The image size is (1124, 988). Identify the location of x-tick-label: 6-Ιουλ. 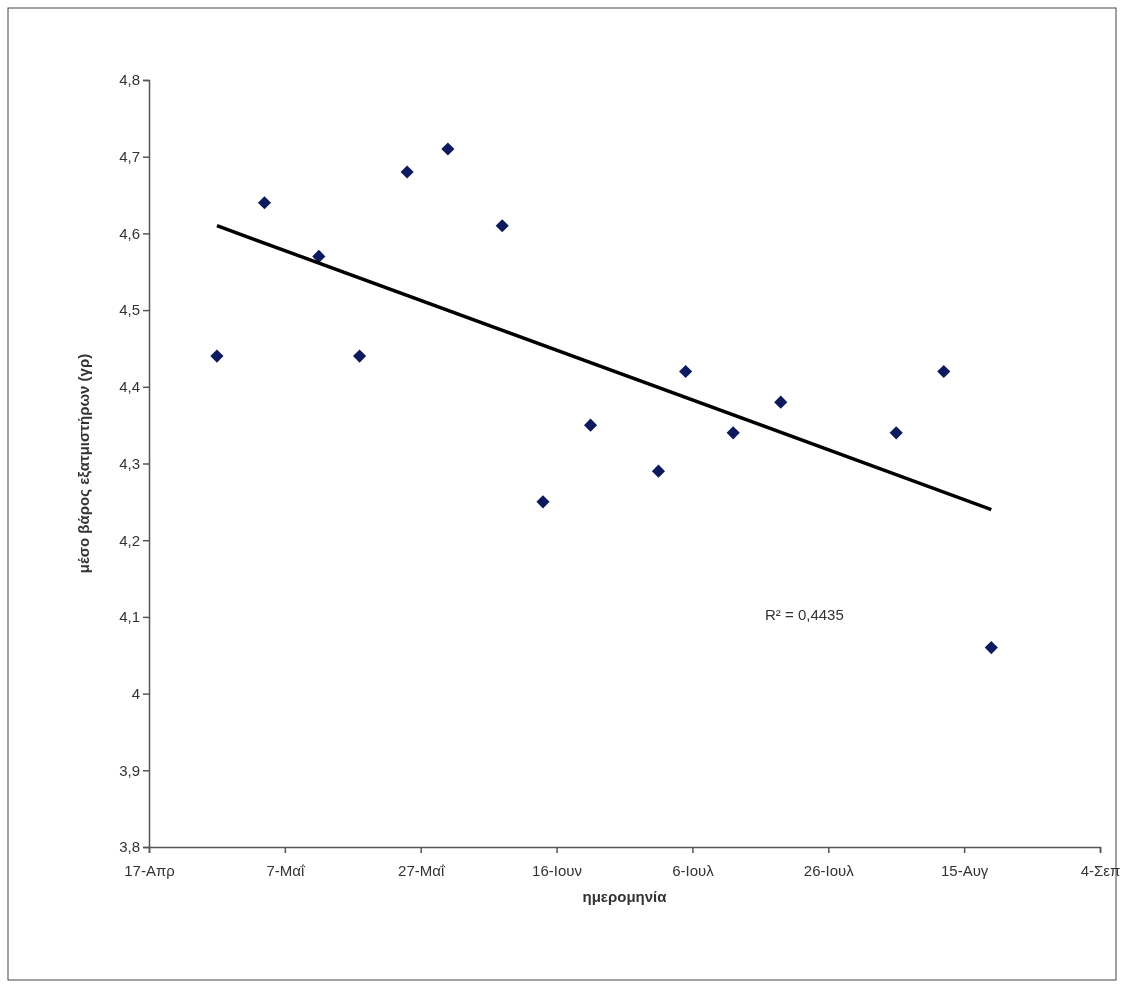
(693, 870).